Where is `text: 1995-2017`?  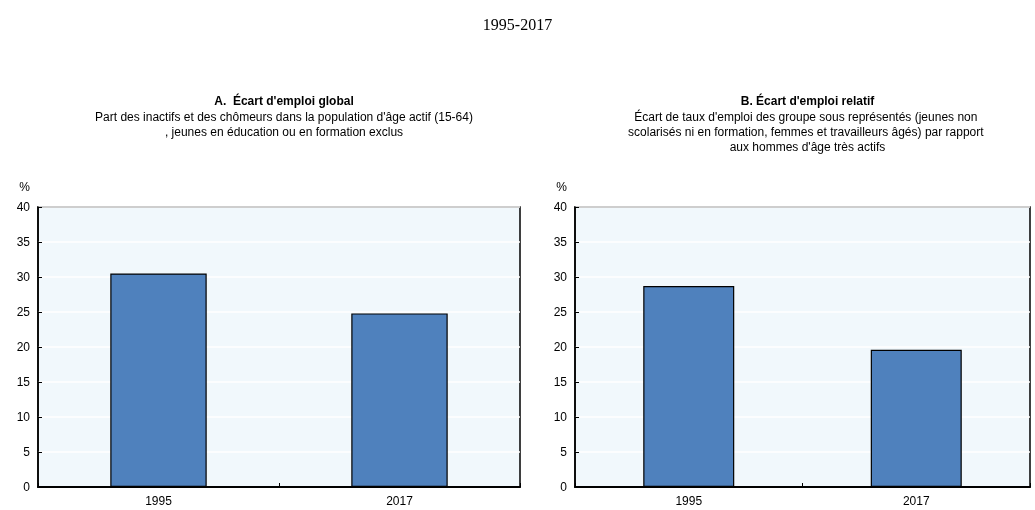
text: 1995-2017 is located at coordinates (517, 25).